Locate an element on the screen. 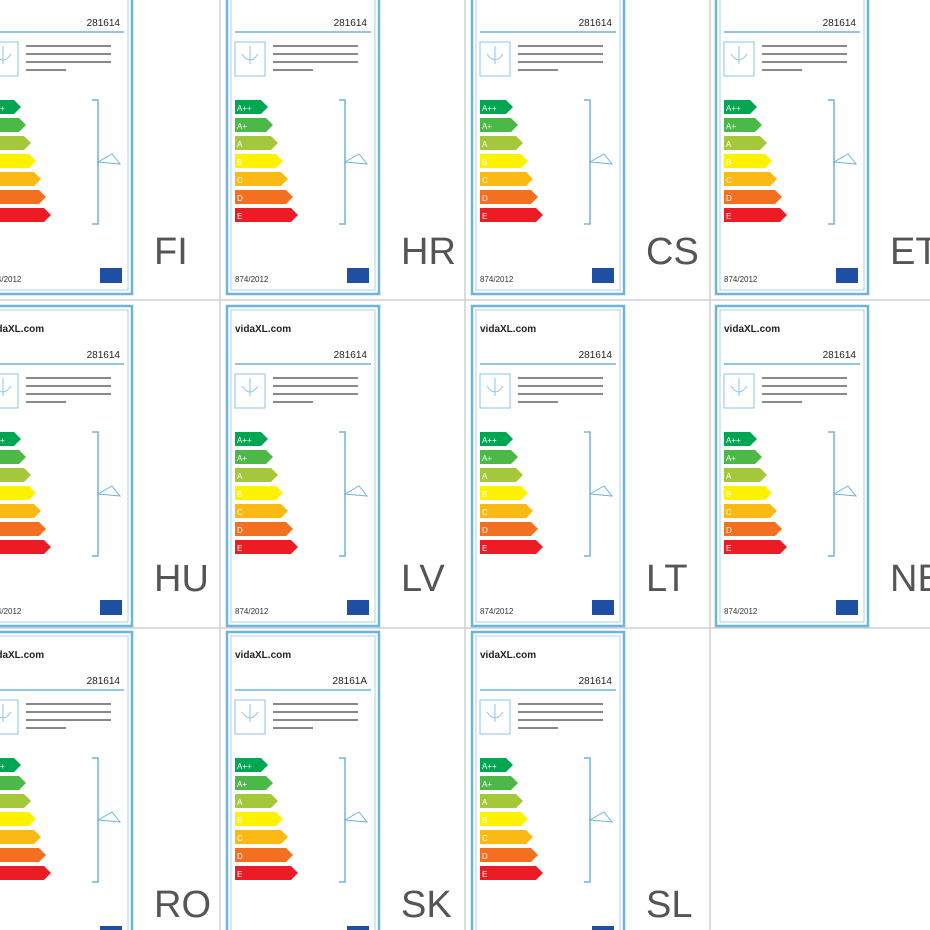  language-code: HU is located at coordinates (181, 579).